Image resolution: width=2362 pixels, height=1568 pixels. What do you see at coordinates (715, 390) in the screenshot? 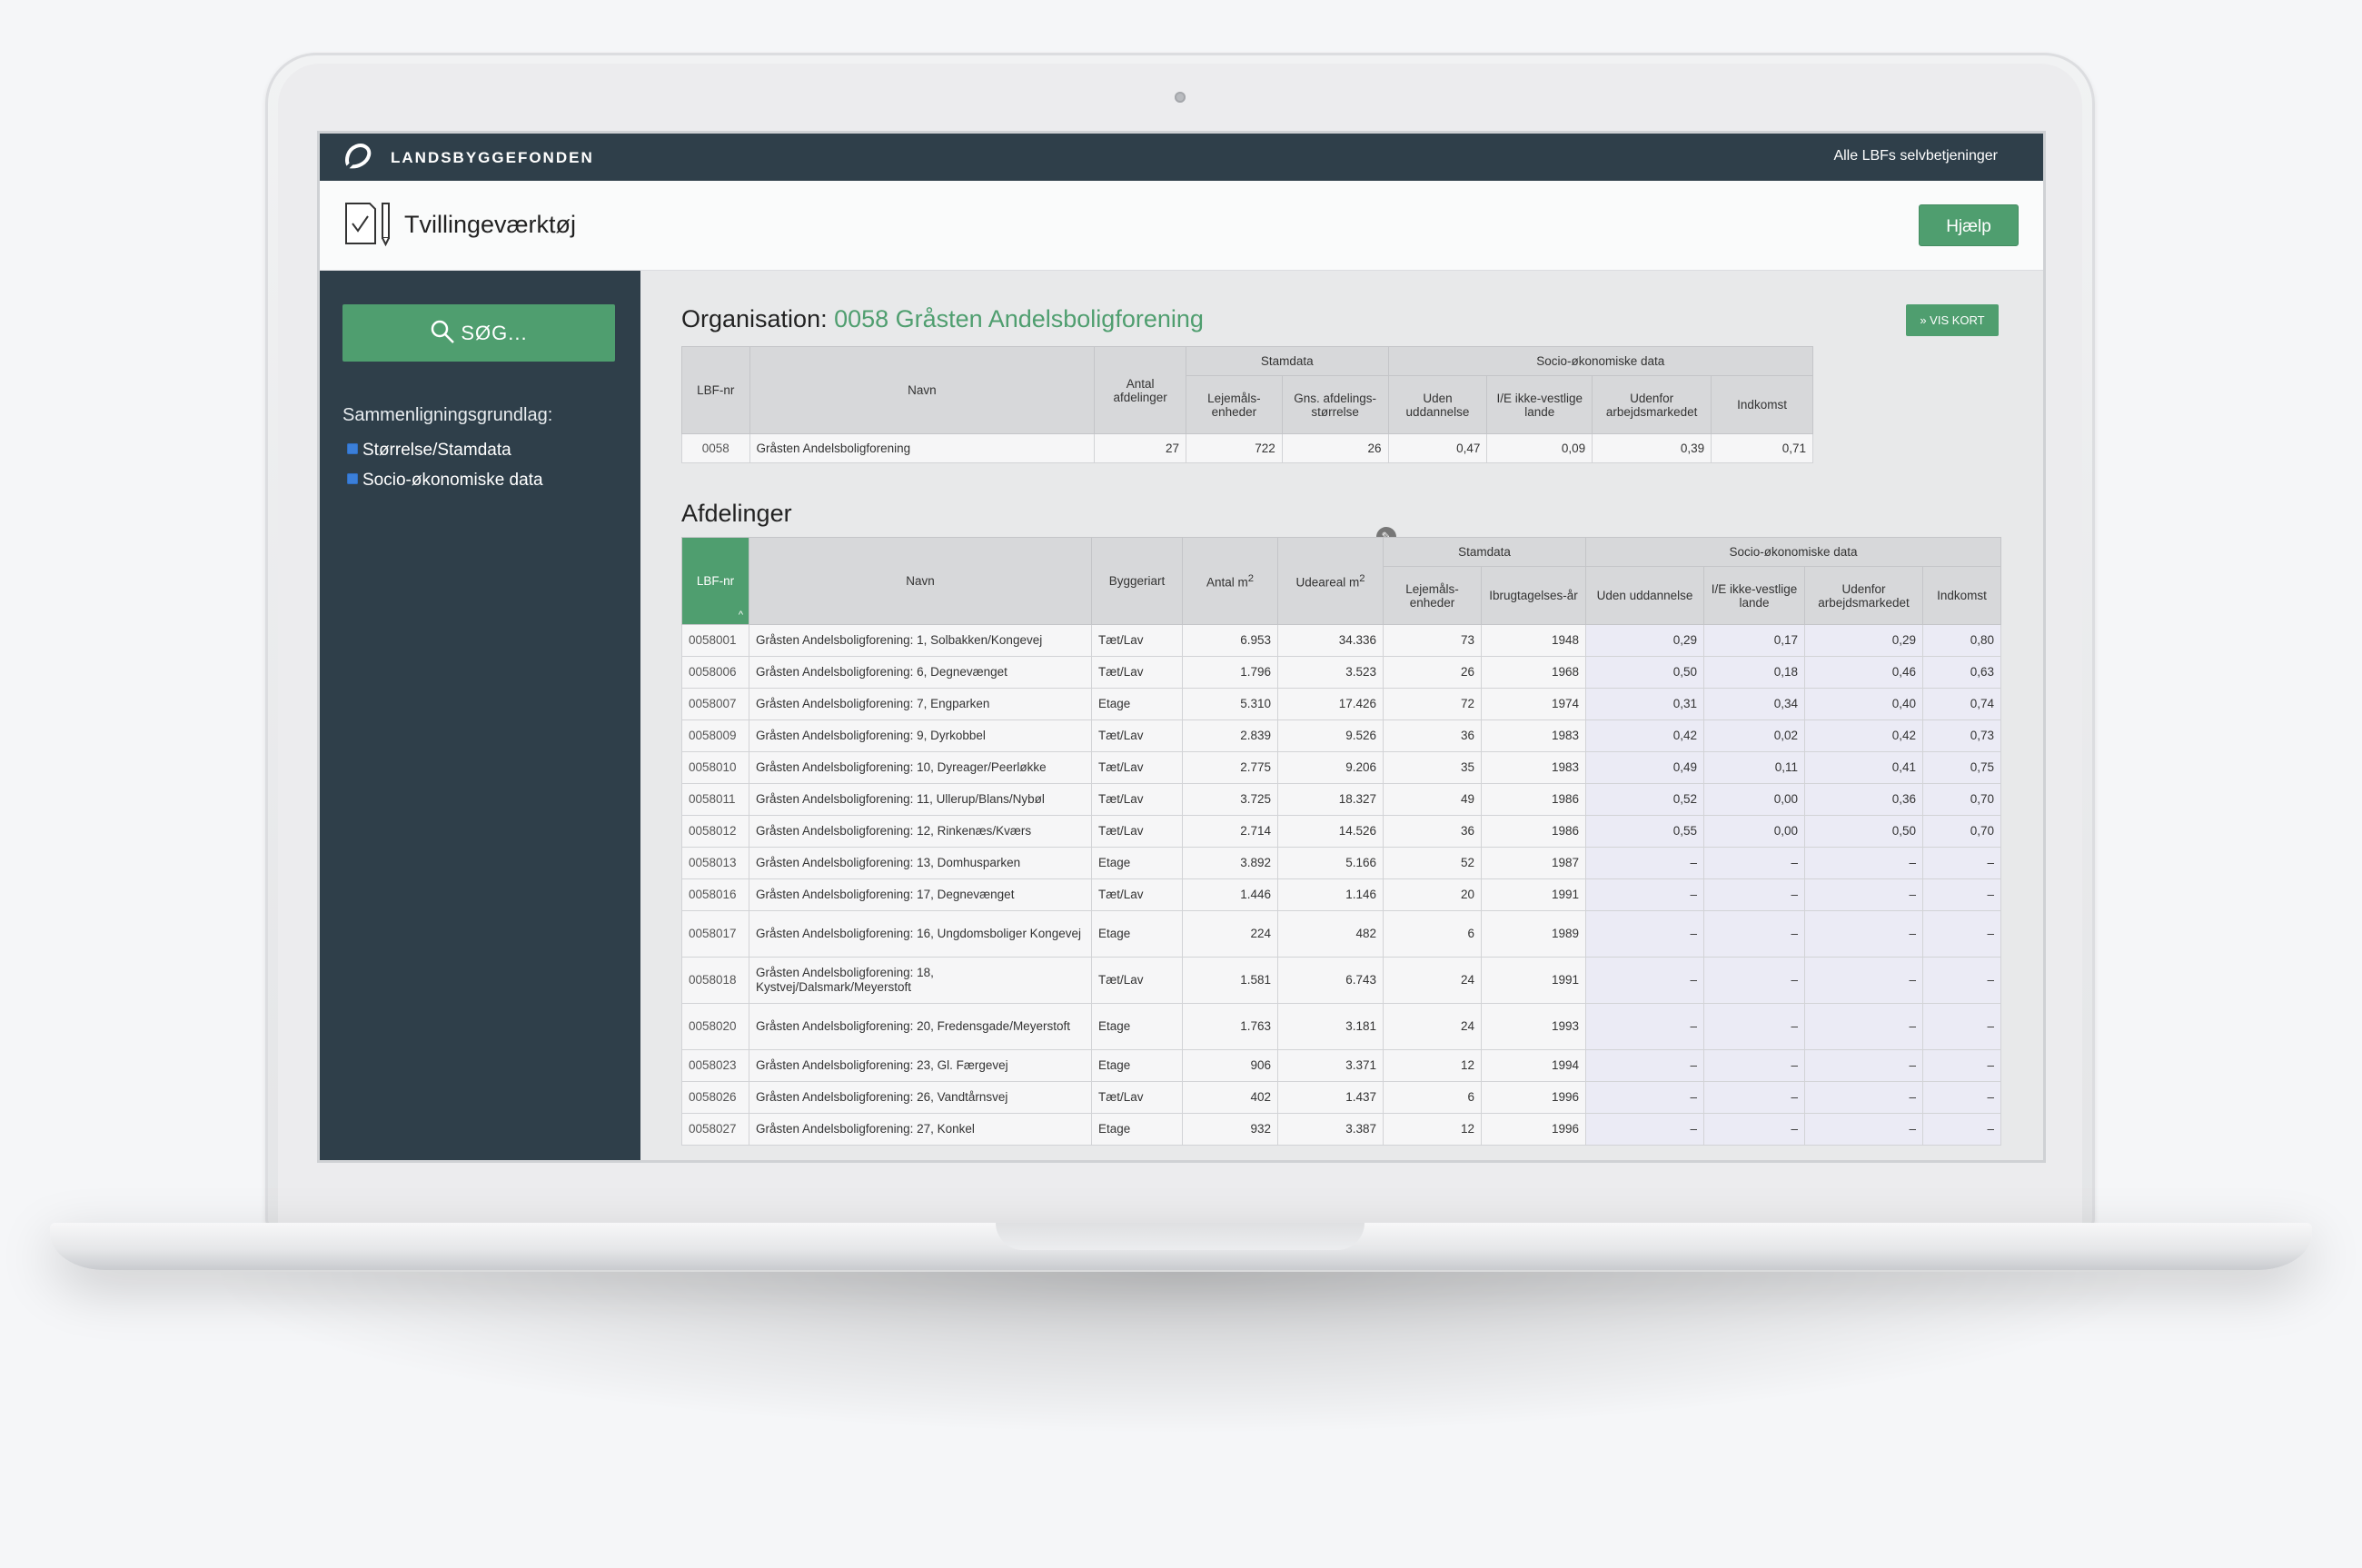
I see `col-lbf-nr: LBF-nr` at bounding box center [715, 390].